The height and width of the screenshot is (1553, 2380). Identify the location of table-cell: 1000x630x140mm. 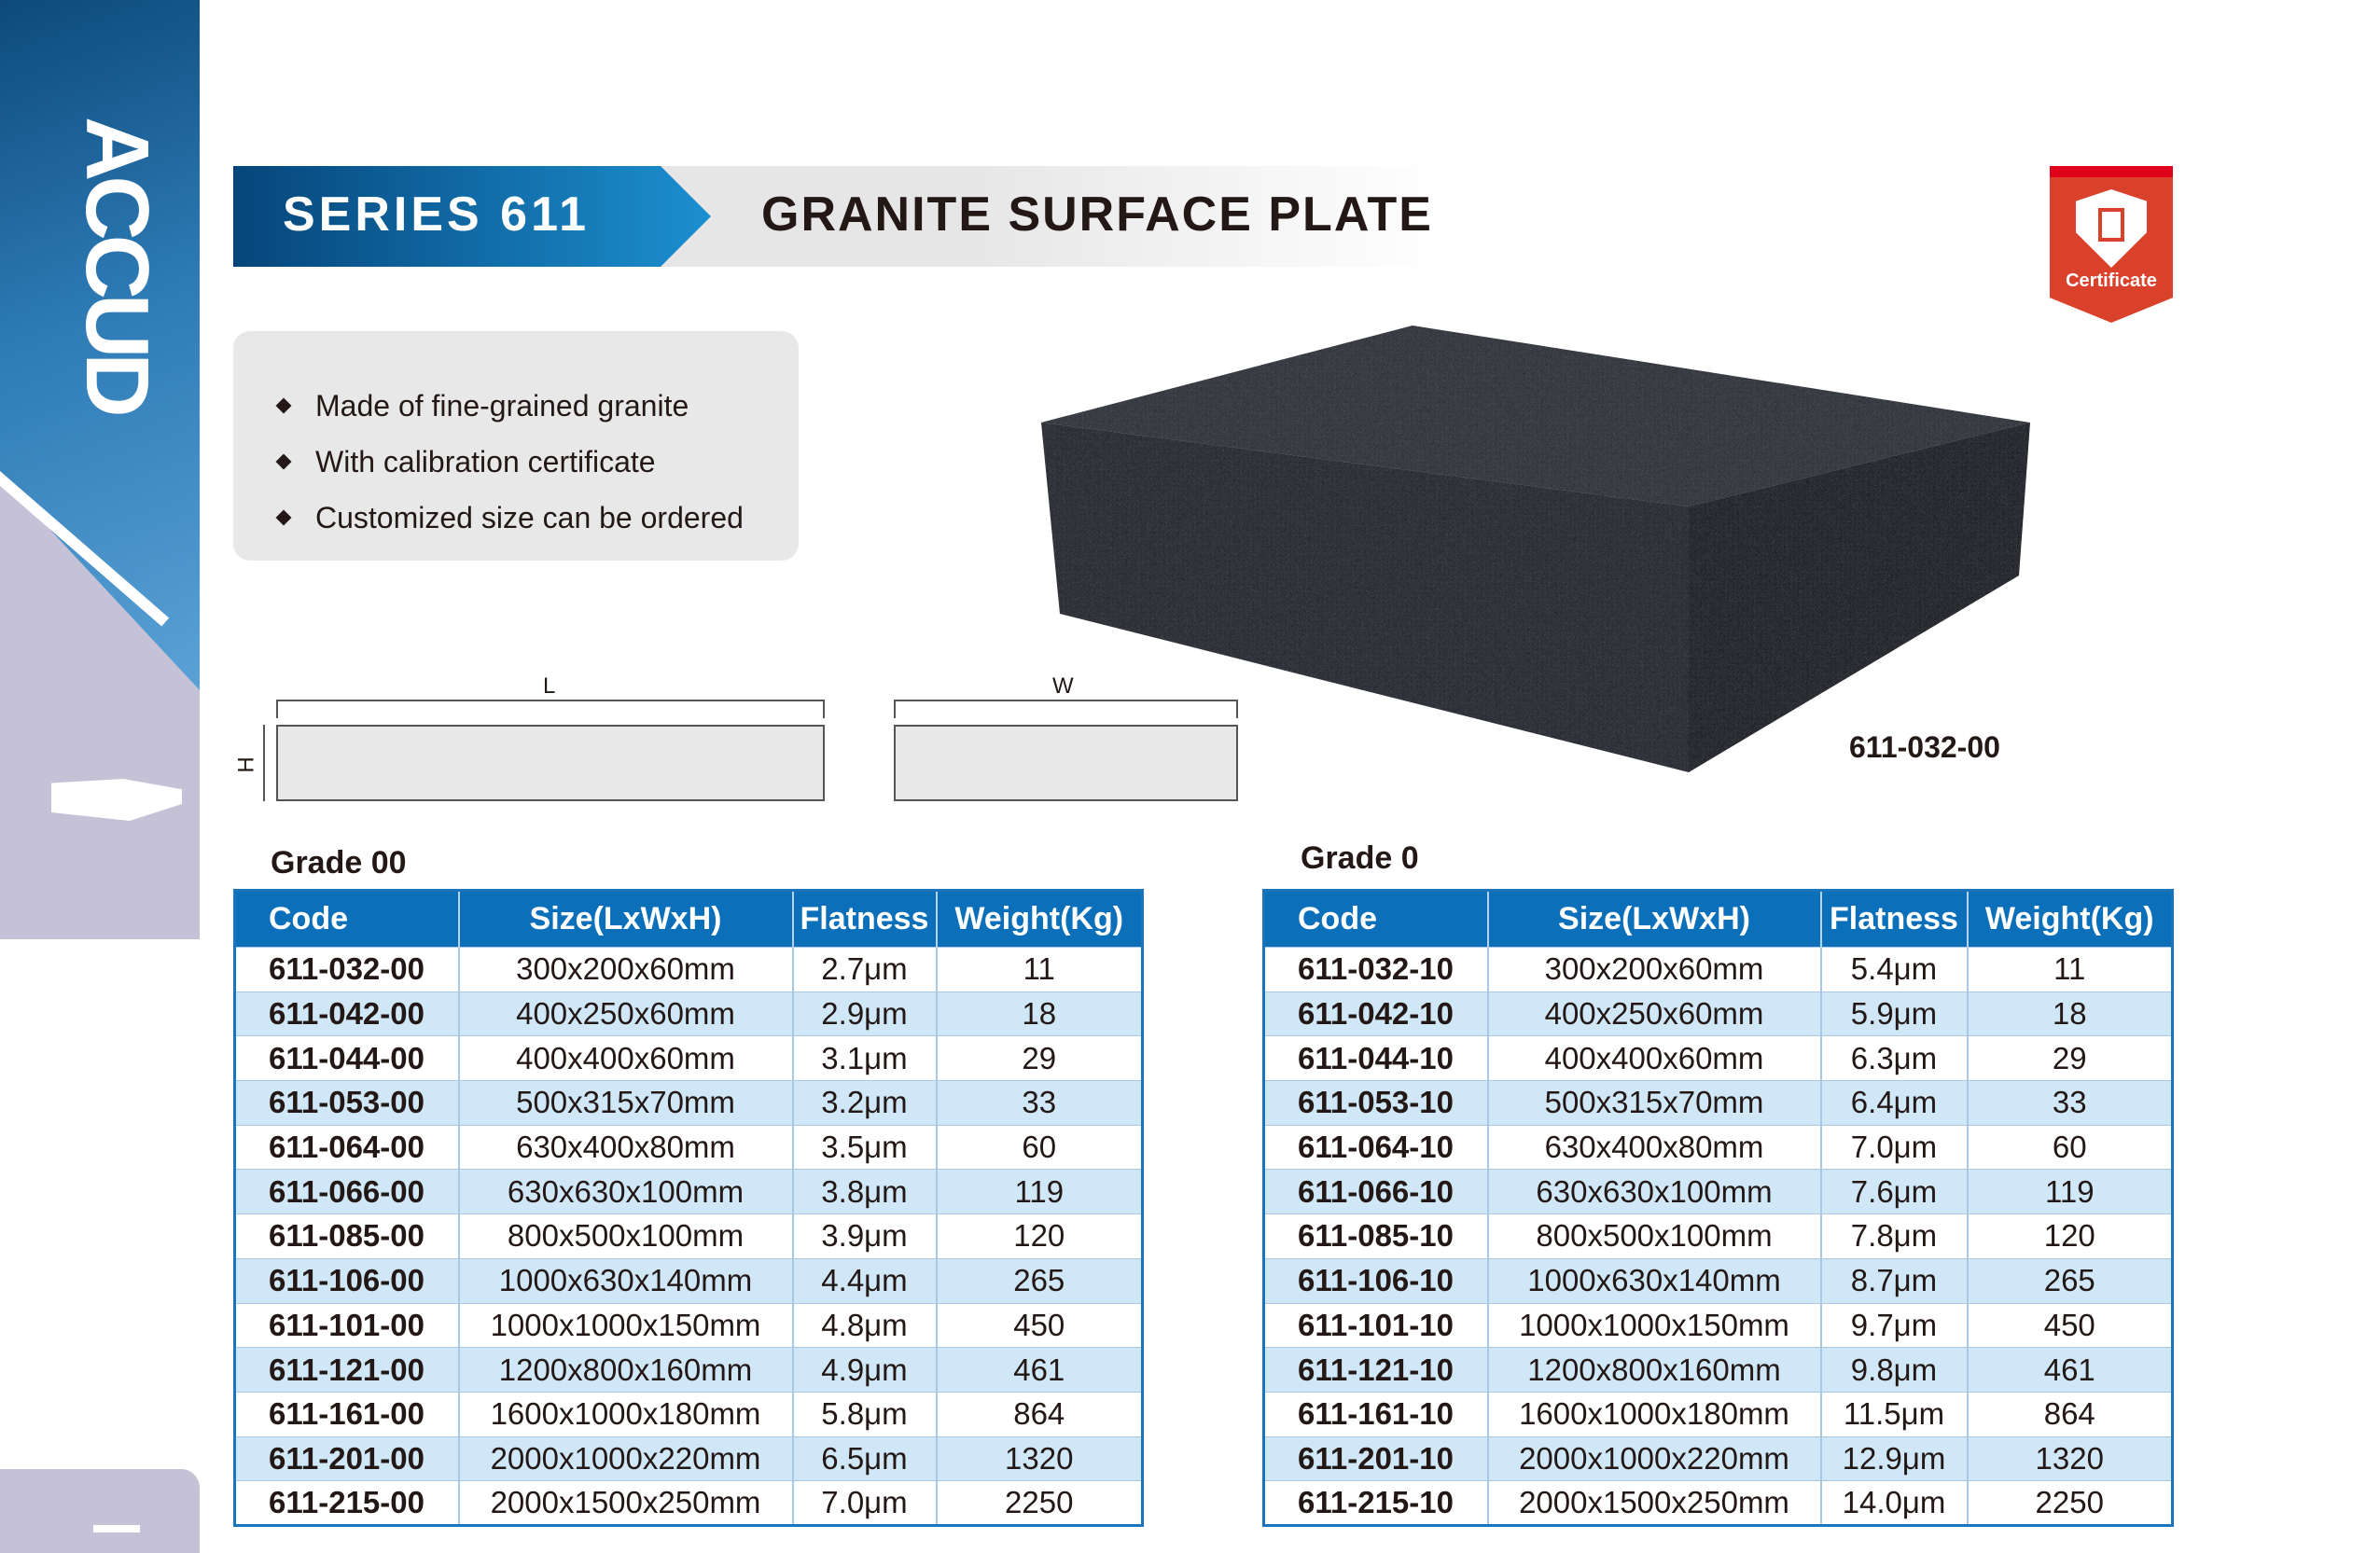
(1653, 1280).